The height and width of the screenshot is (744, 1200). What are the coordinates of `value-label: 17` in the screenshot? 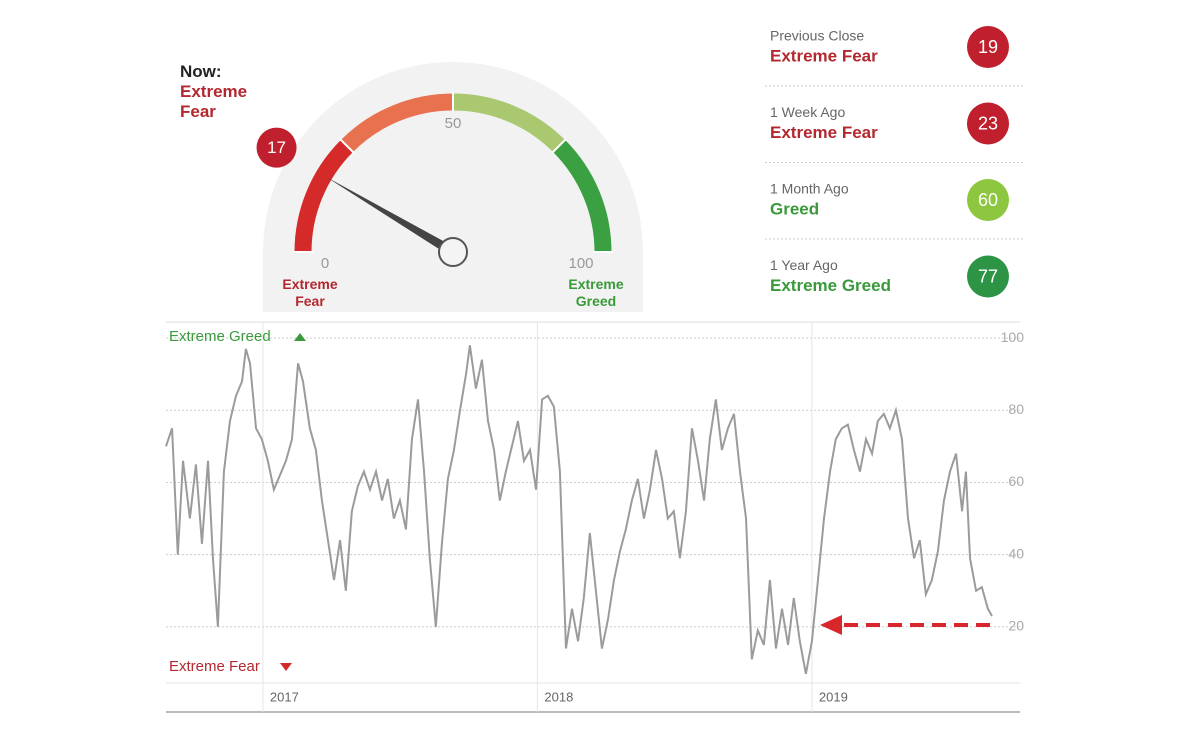 It's located at (276, 147).